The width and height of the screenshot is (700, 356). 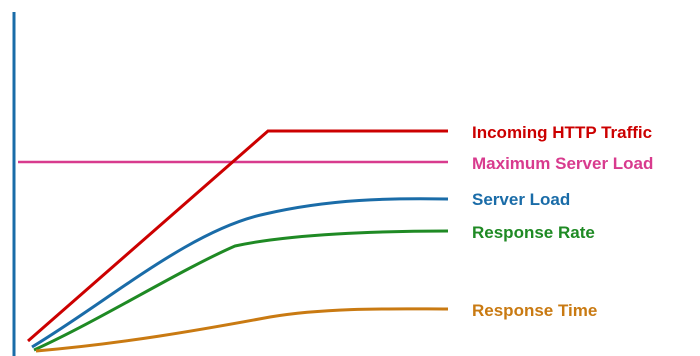 What do you see at coordinates (534, 310) in the screenshot?
I see `response-time-label: Response Time` at bounding box center [534, 310].